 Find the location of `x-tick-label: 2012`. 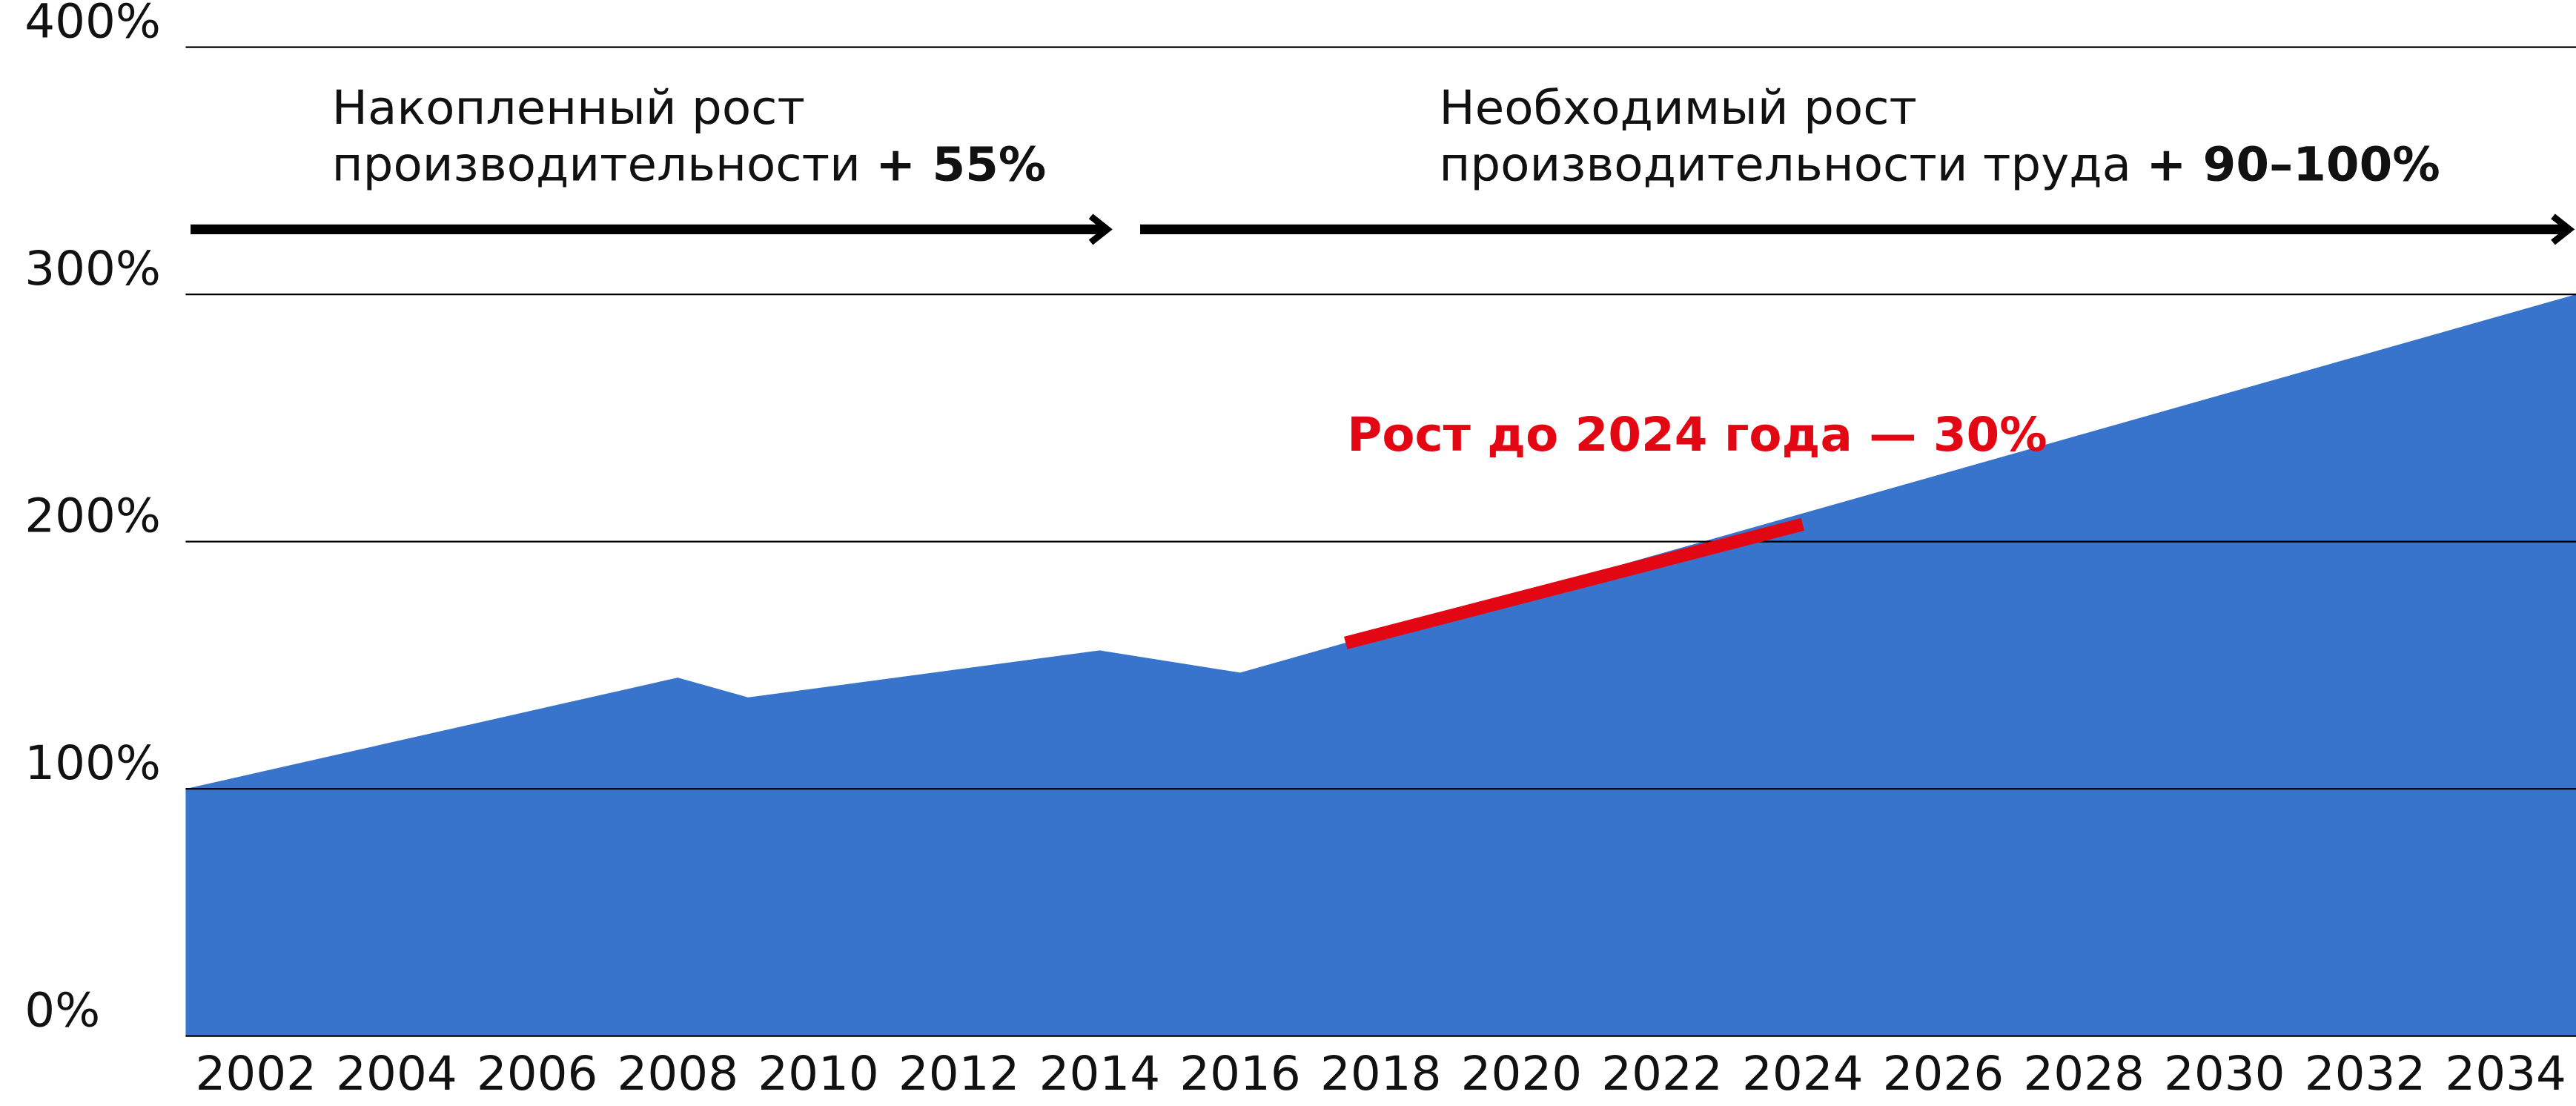

x-tick-label: 2012 is located at coordinates (959, 1074).